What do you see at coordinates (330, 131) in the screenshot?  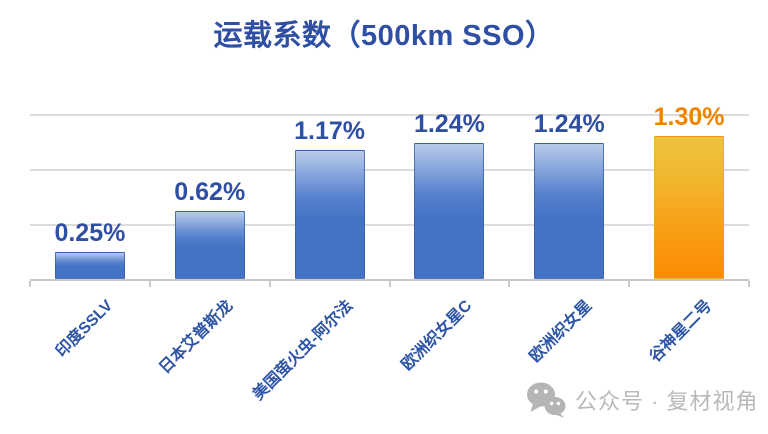 I see `bar-value-label: 1.17%` at bounding box center [330, 131].